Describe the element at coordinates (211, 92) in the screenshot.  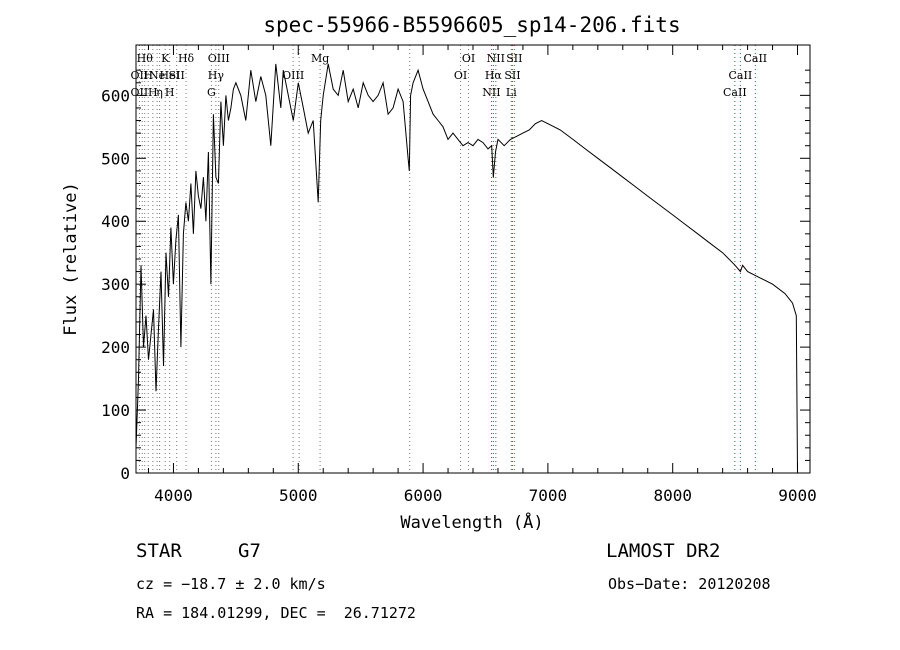
I see `spectral-line-label: G` at that location.